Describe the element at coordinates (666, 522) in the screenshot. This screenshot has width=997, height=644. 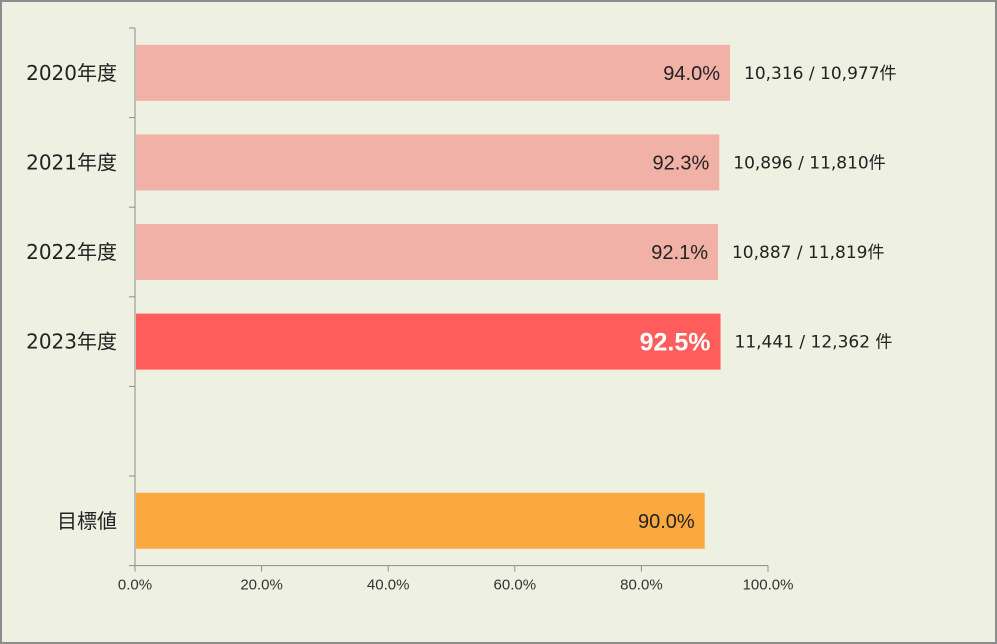
I see `data-label: 90.0%` at that location.